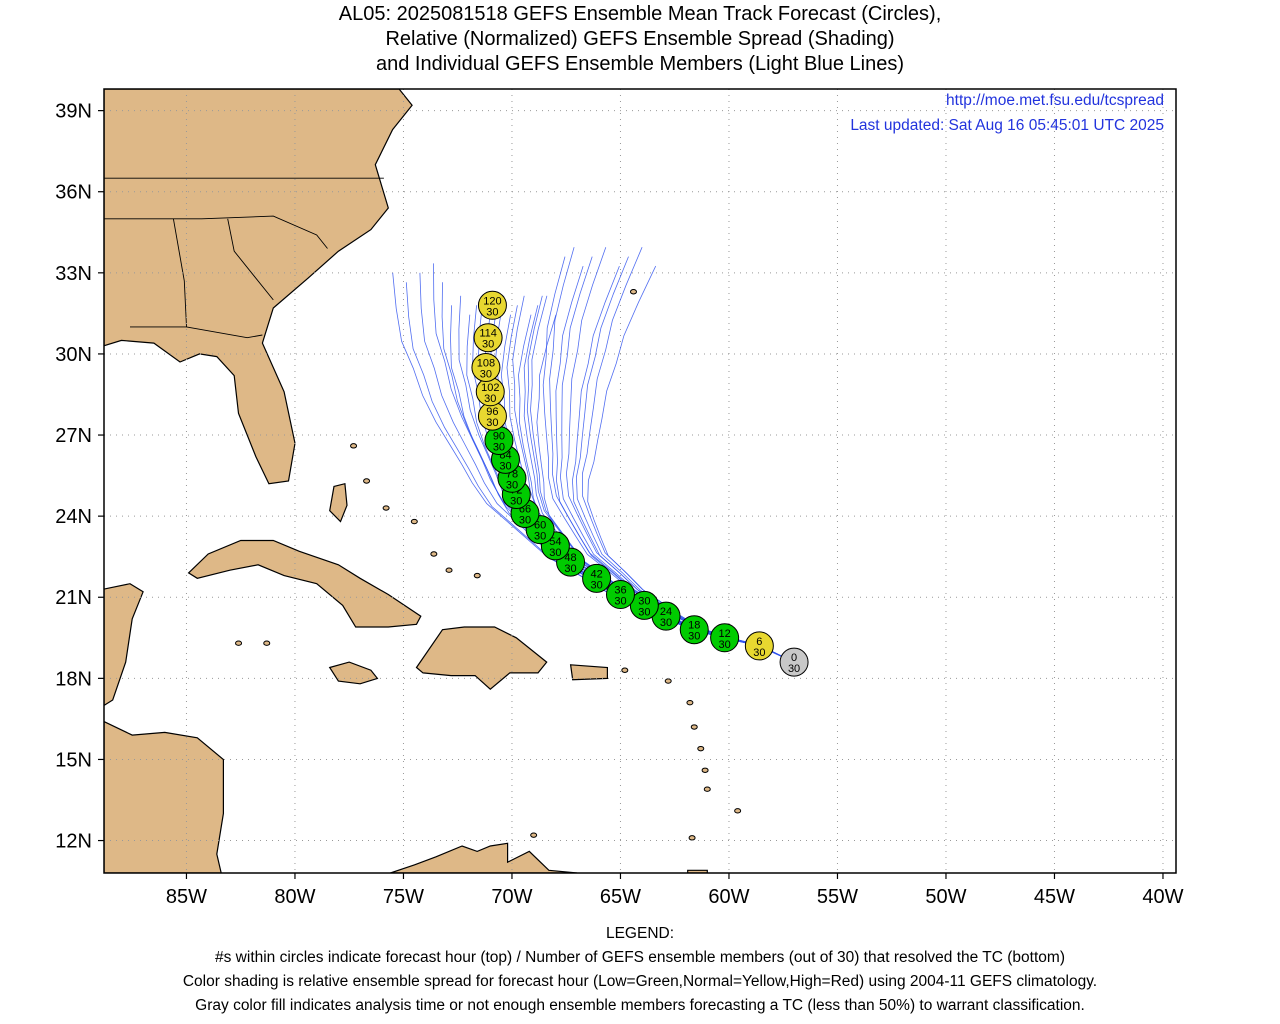 The width and height of the screenshot is (1280, 1024). What do you see at coordinates (73, 842) in the screenshot?
I see `y-tick-label: 12N` at bounding box center [73, 842].